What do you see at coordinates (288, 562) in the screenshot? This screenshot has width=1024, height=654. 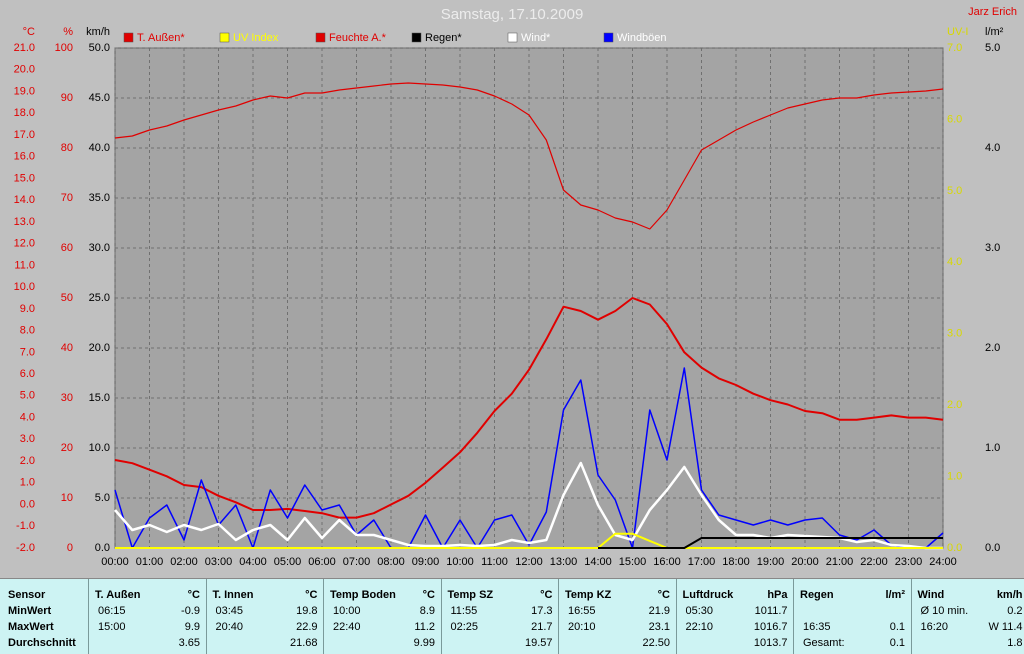 I see `x-tick-label: 05:00` at bounding box center [288, 562].